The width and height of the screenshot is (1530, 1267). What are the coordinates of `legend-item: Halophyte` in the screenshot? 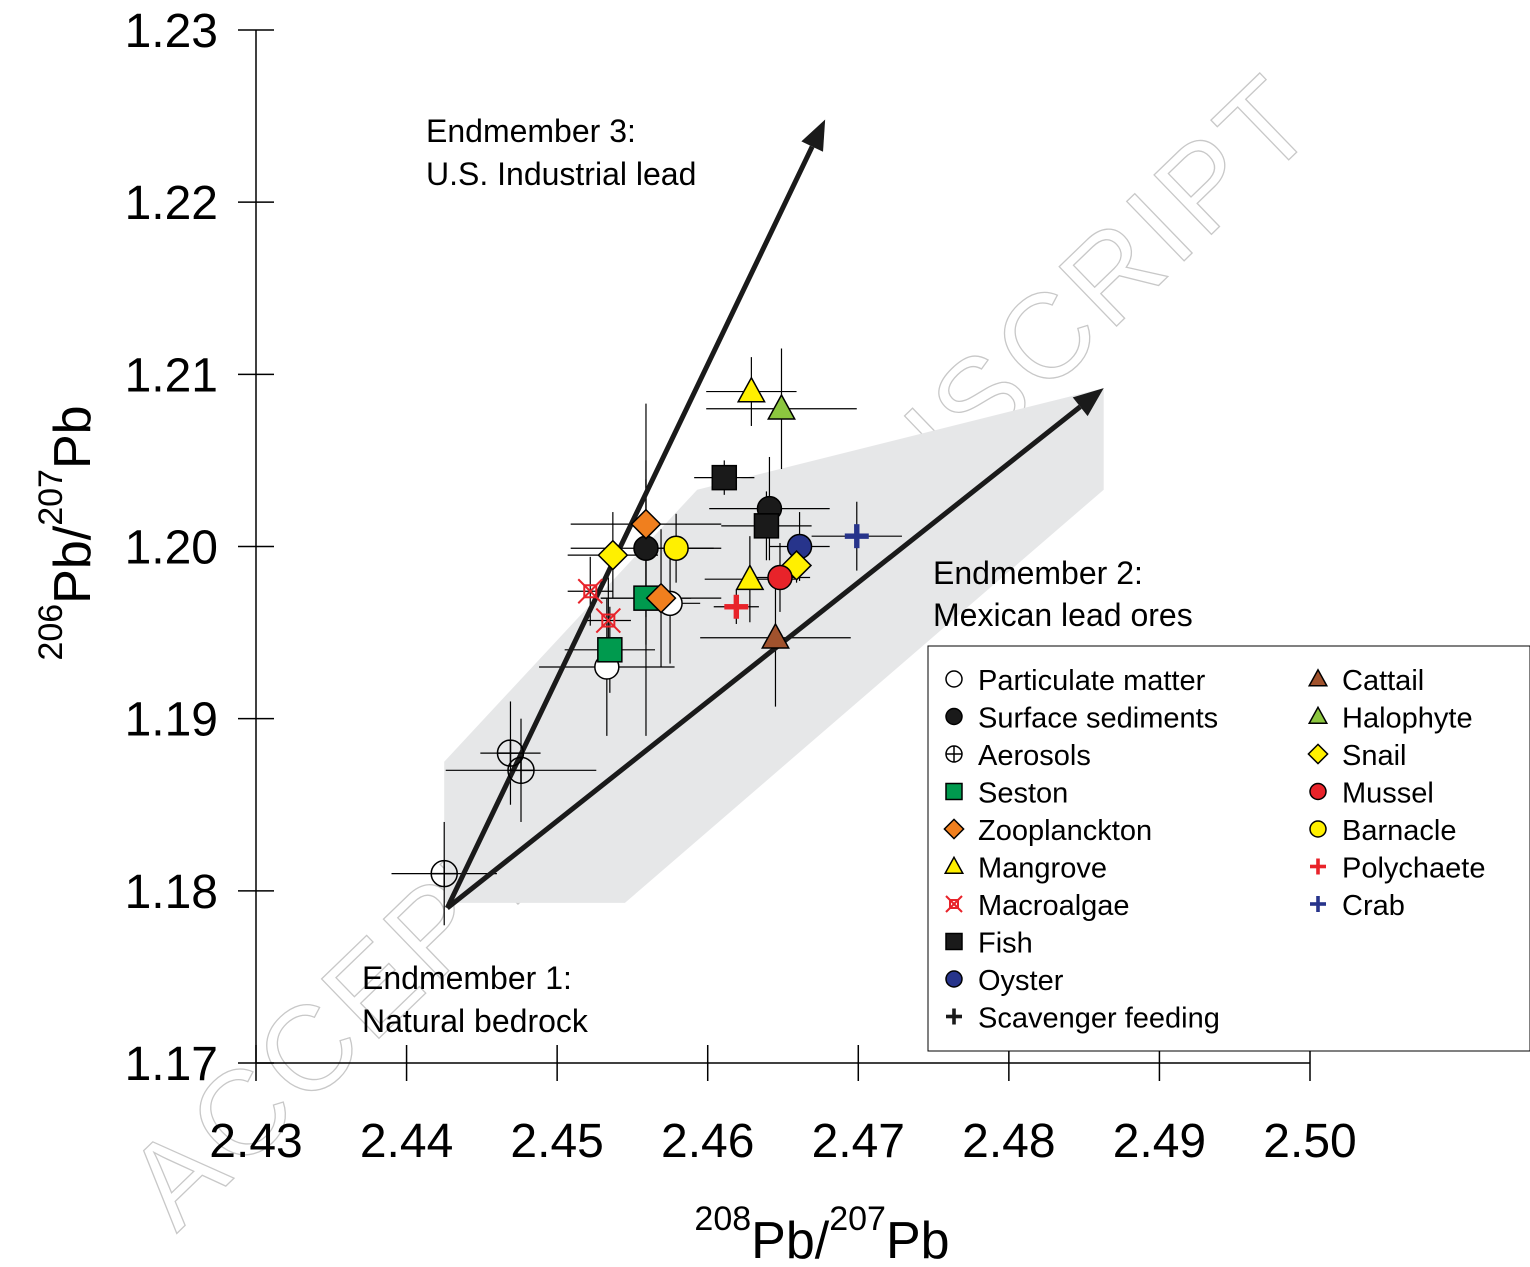 It's located at (1390, 719).